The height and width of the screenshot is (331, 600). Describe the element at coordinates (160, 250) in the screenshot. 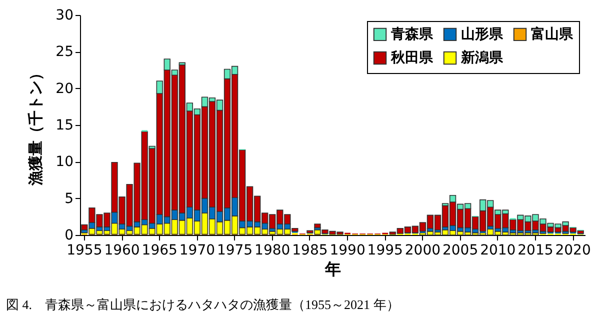

I see `x-tick-label: 1965` at that location.